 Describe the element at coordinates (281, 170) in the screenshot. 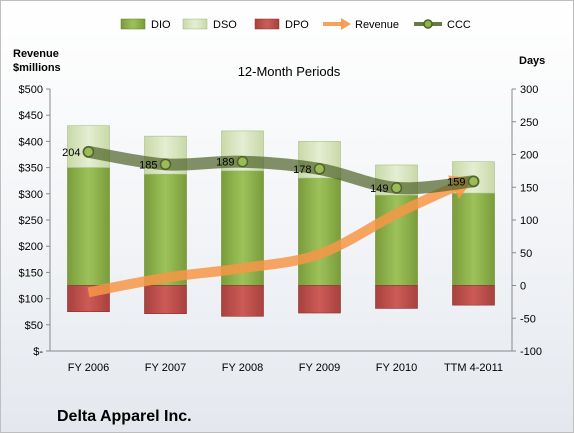

I see `ccc-line` at that location.